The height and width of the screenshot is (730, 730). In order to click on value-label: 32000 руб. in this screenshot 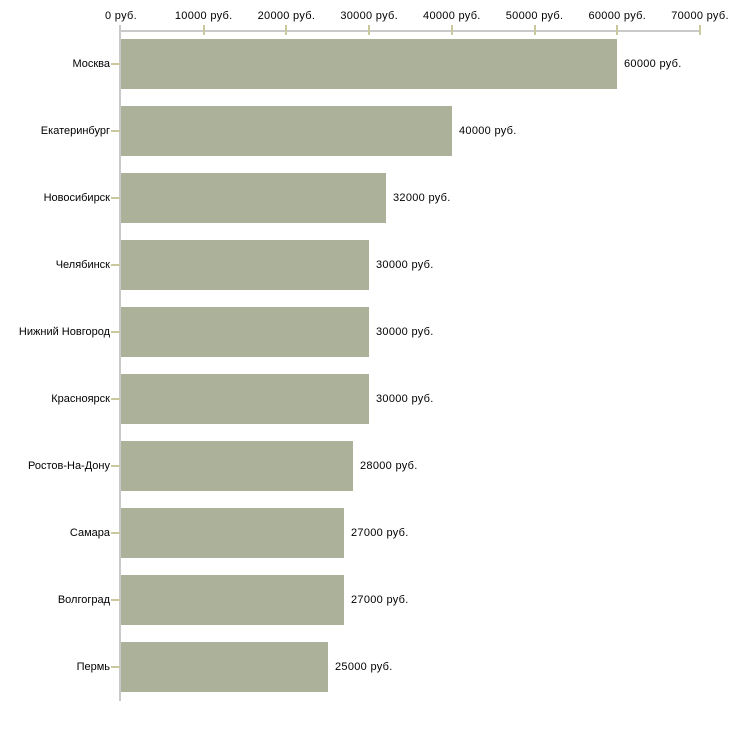, I will do `click(422, 198)`.